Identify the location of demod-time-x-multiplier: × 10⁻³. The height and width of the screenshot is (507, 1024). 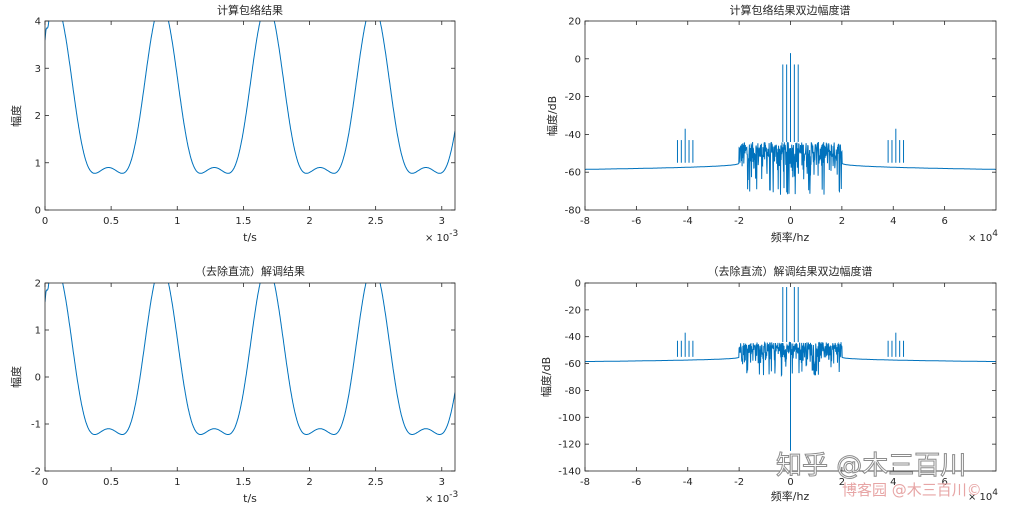
(441, 497).